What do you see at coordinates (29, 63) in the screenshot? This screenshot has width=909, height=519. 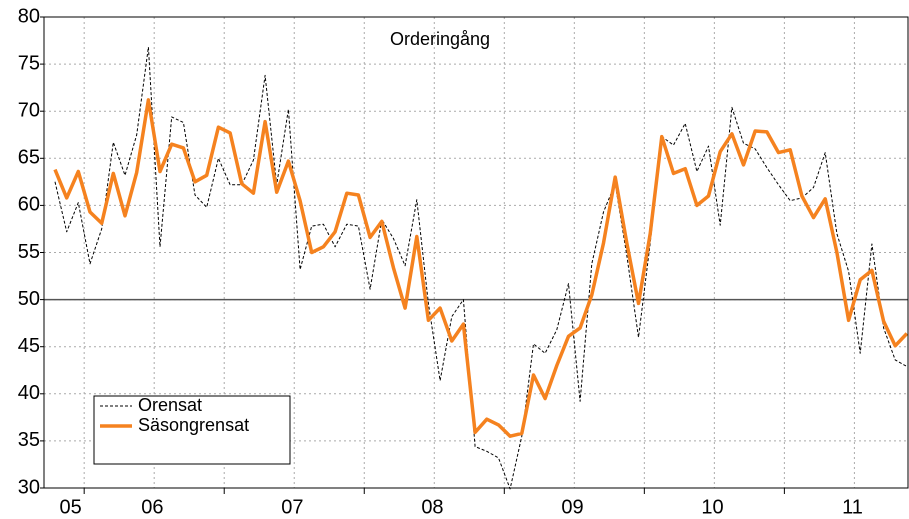 I see `y-tick-label: 75` at bounding box center [29, 63].